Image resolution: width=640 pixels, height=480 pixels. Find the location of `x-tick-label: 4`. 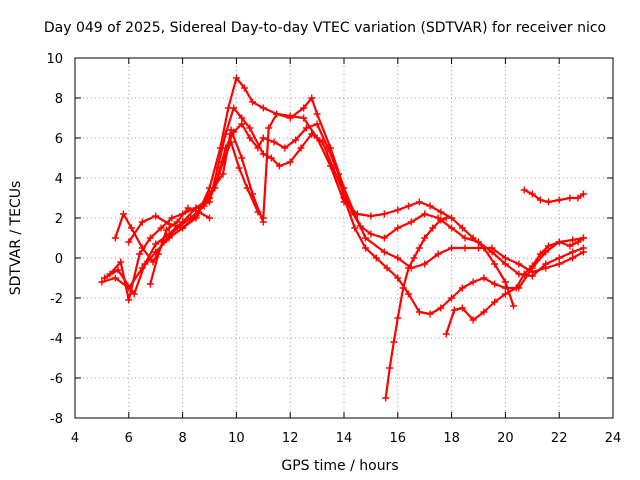

x-tick-label: 4 is located at coordinates (75, 438).